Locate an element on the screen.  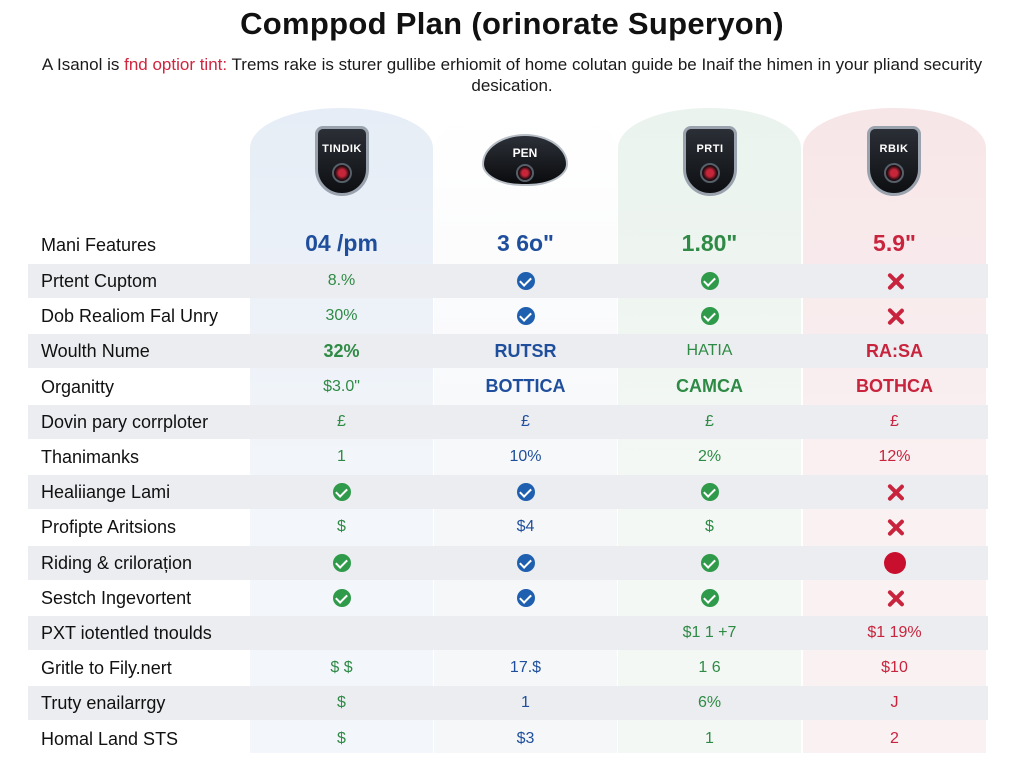
plan-1-cell: 8.% is located at coordinates (341, 281).